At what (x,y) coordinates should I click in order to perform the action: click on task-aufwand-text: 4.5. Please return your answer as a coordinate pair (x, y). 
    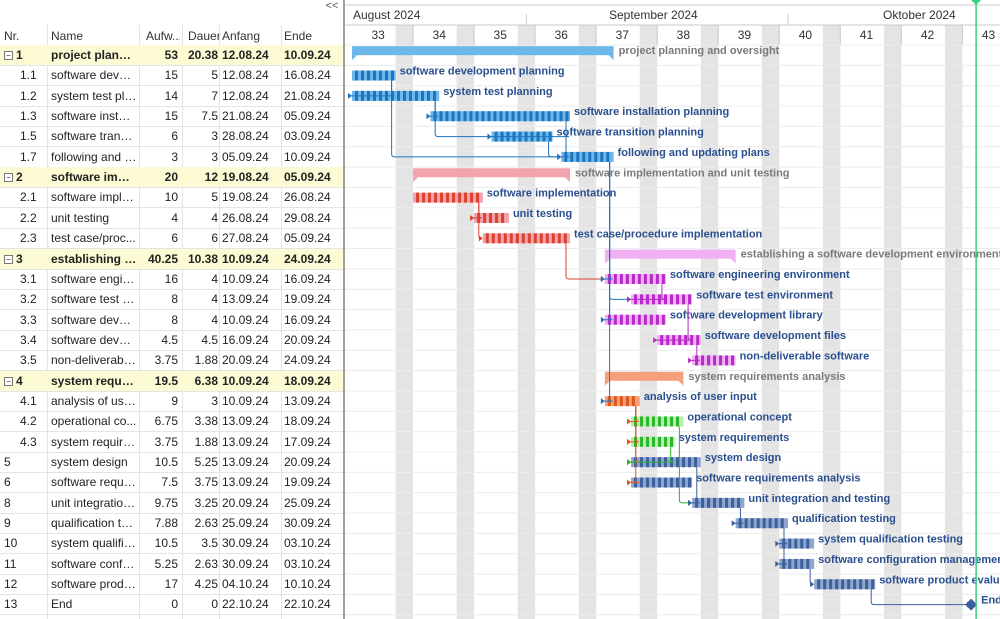
    Looking at the image, I should click on (169, 339).